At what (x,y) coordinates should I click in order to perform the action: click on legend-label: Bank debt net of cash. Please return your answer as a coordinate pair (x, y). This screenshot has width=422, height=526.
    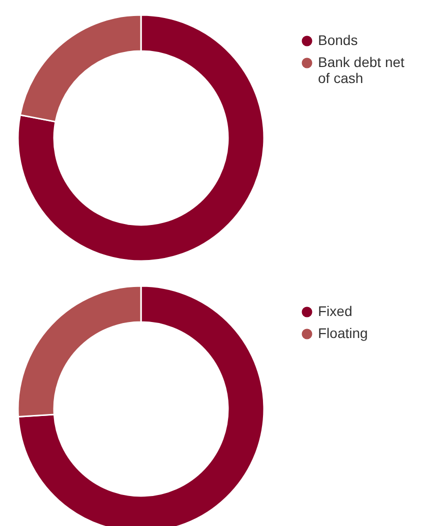
    Looking at the image, I should click on (361, 70).